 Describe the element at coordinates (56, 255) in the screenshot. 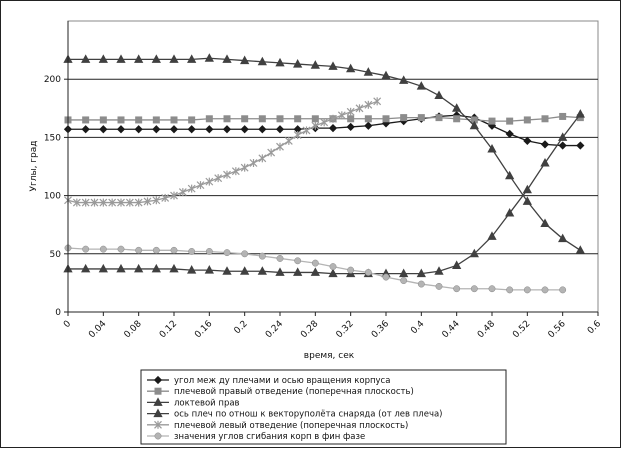

I see `y-tick-label: 50` at that location.